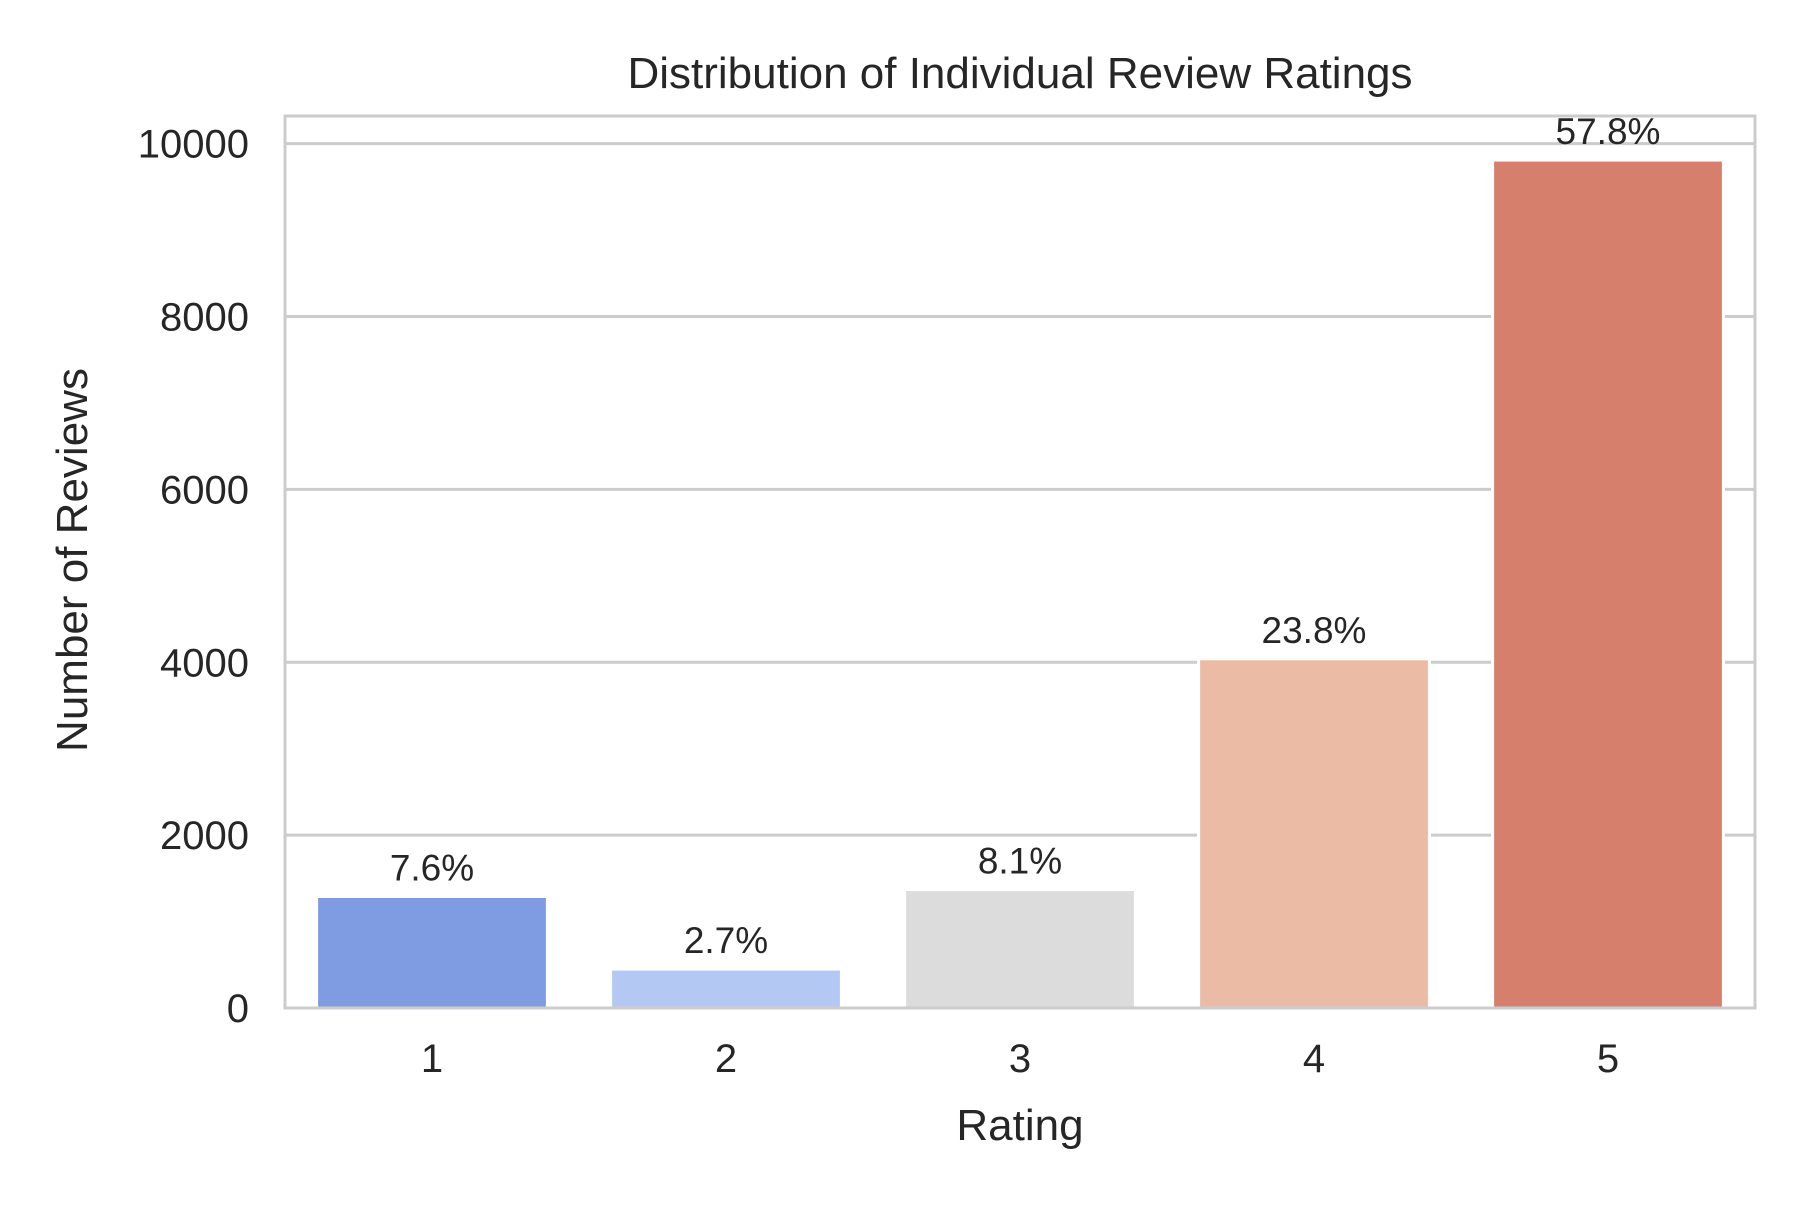 Image resolution: width=1800 pixels, height=1205 pixels. I want to click on x-tick-label: 2, so click(726, 1059).